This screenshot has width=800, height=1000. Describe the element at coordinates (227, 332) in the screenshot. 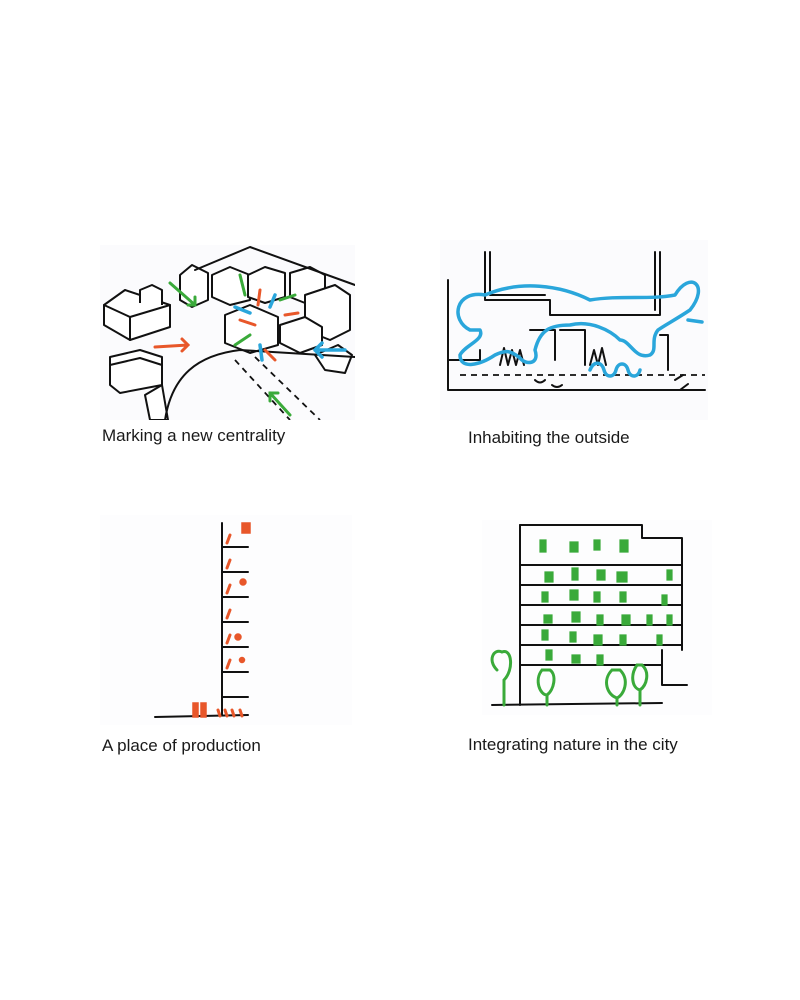

I see `centrality-sketch` at that location.